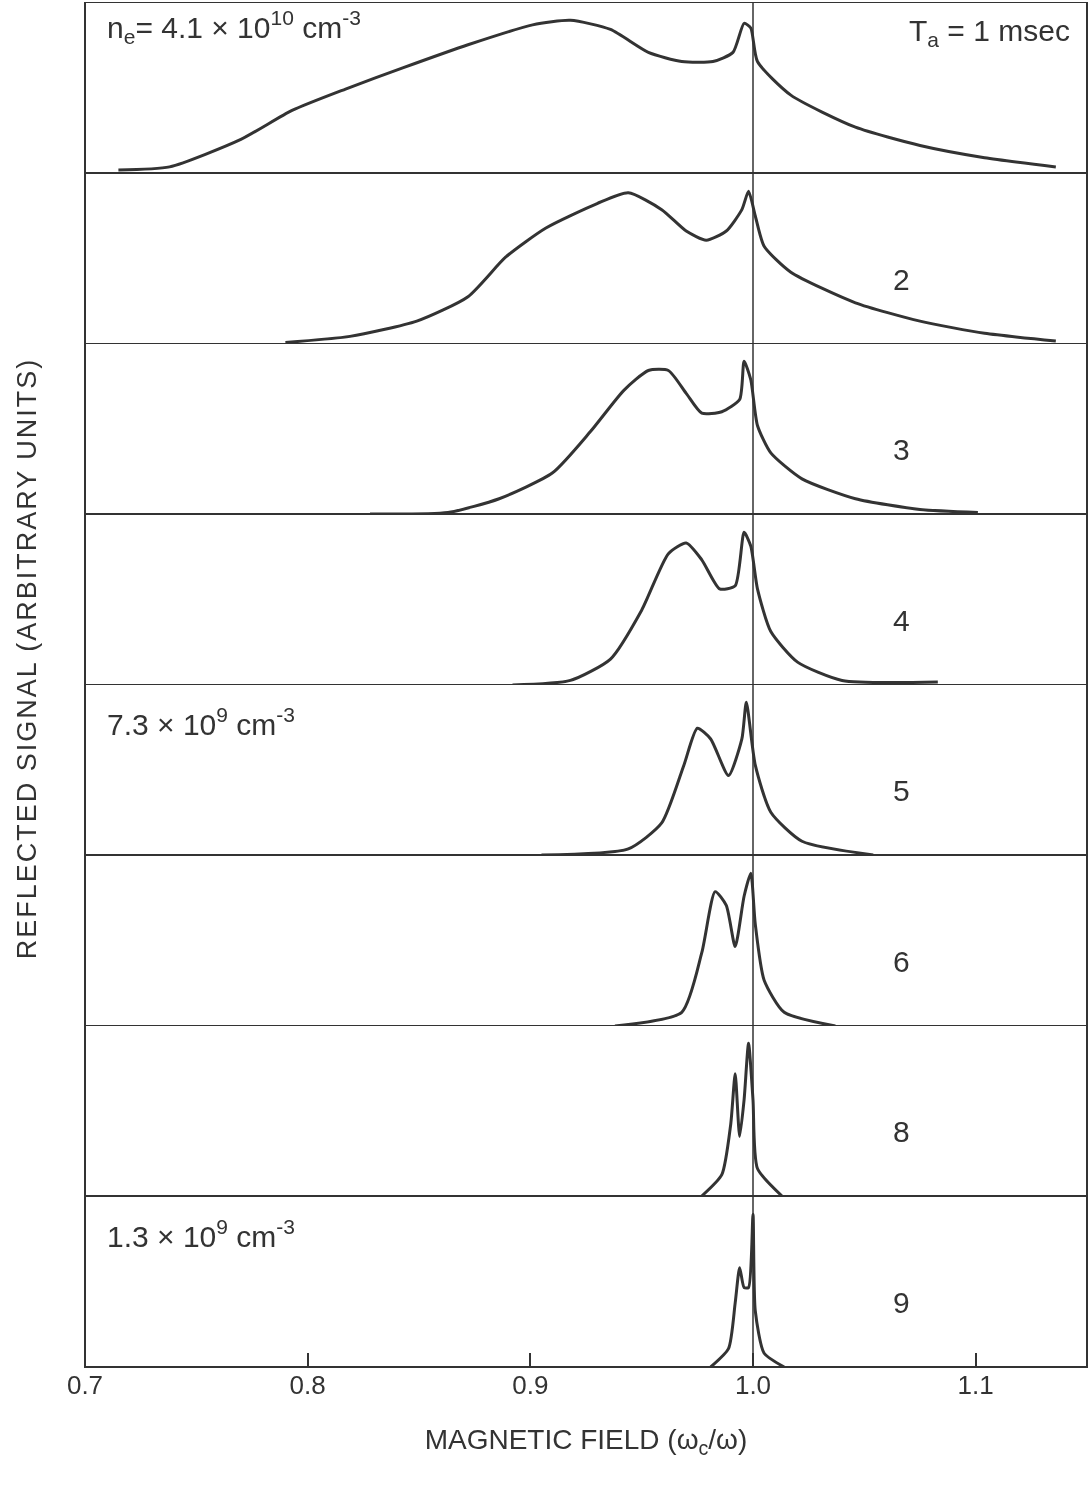 The width and height of the screenshot is (1090, 1497). I want to click on x-tick-label: 1.0, so click(753, 1384).